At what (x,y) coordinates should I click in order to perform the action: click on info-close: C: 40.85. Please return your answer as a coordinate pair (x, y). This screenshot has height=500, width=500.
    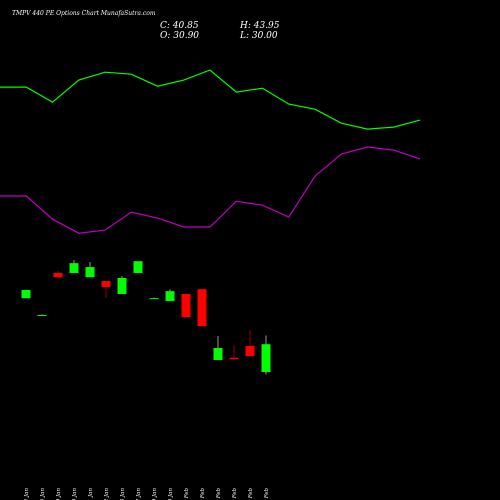
    Looking at the image, I should click on (179, 26).